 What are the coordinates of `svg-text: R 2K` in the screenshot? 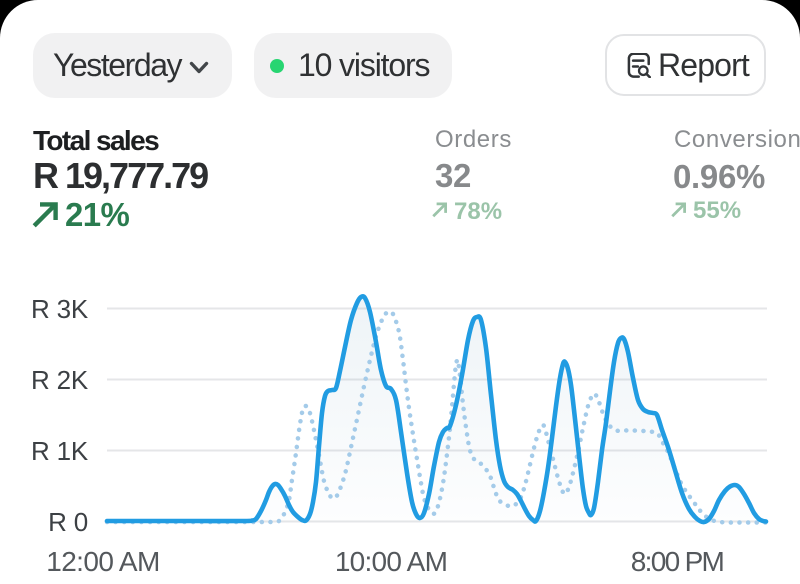 It's located at (60, 380).